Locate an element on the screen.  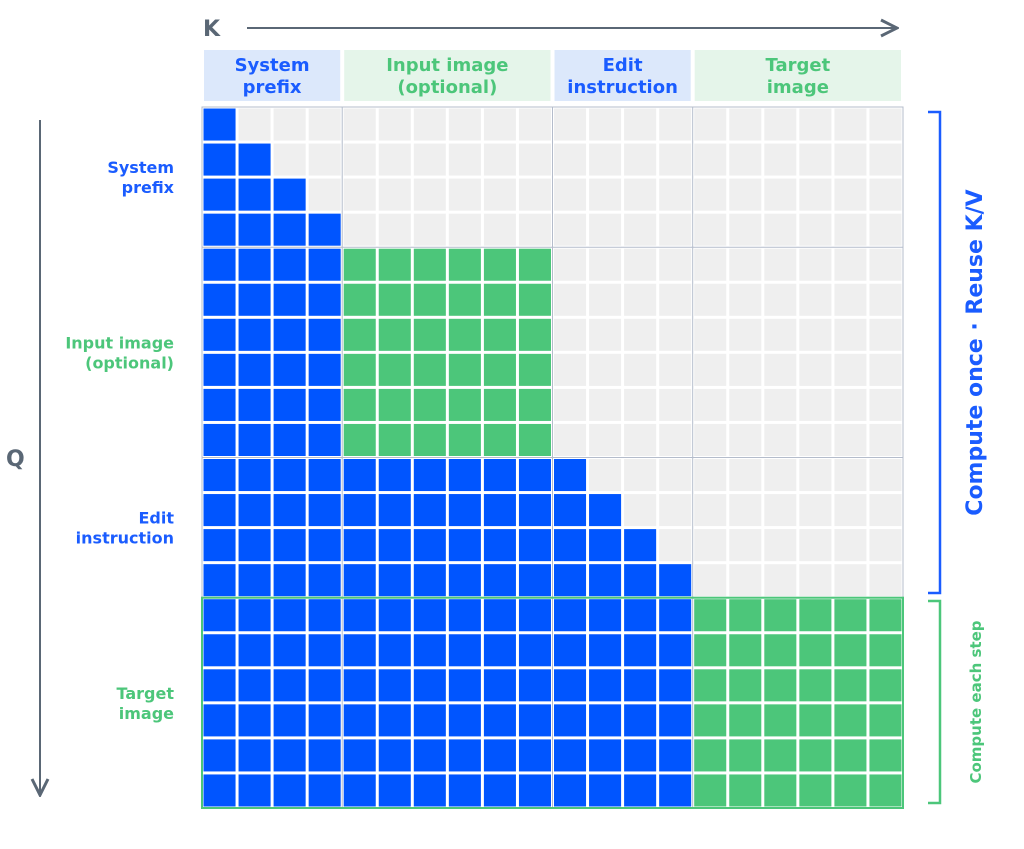
row-header-line: image is located at coordinates (146, 713).